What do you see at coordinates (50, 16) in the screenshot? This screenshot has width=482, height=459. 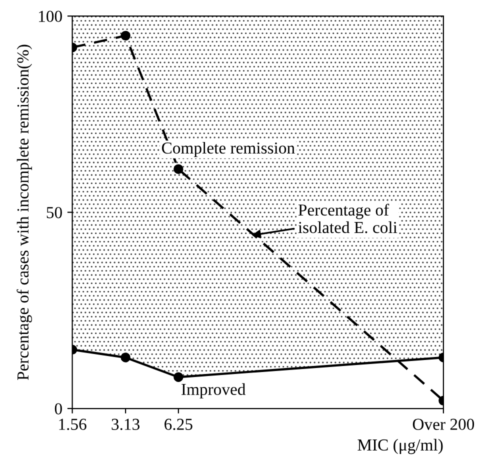 I see `y-tick-label: 100` at bounding box center [50, 16].